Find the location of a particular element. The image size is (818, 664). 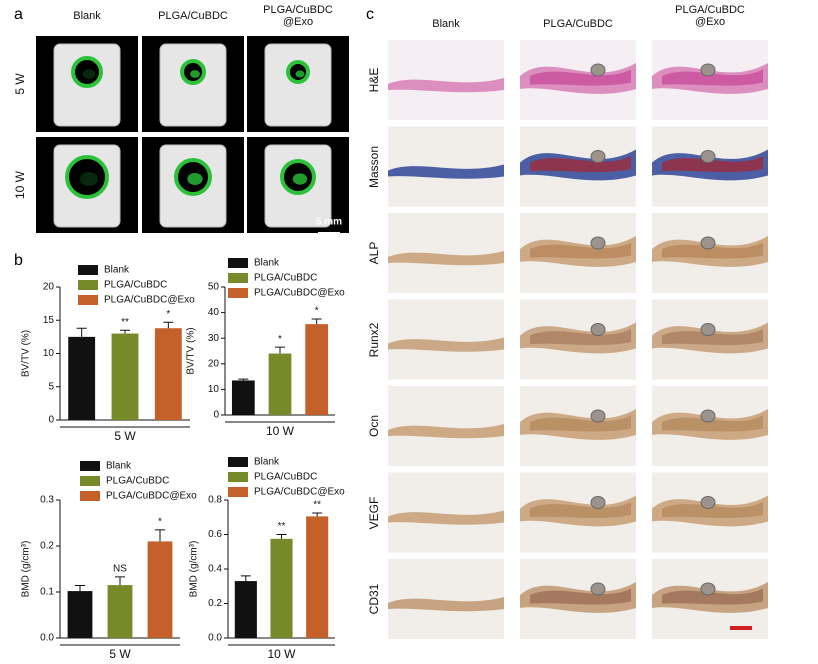

row-label: Masson is located at coordinates (374, 166).